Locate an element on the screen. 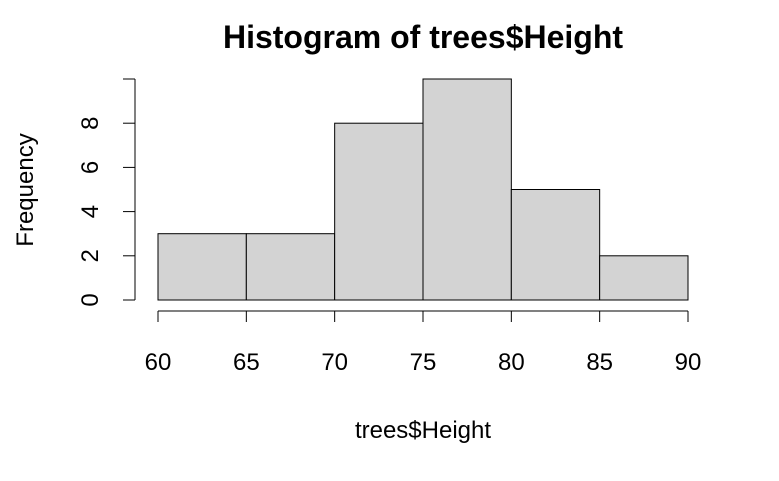 Image resolution: width=779 pixels, height=481 pixels. x-tick-label: 80 is located at coordinates (511, 362).